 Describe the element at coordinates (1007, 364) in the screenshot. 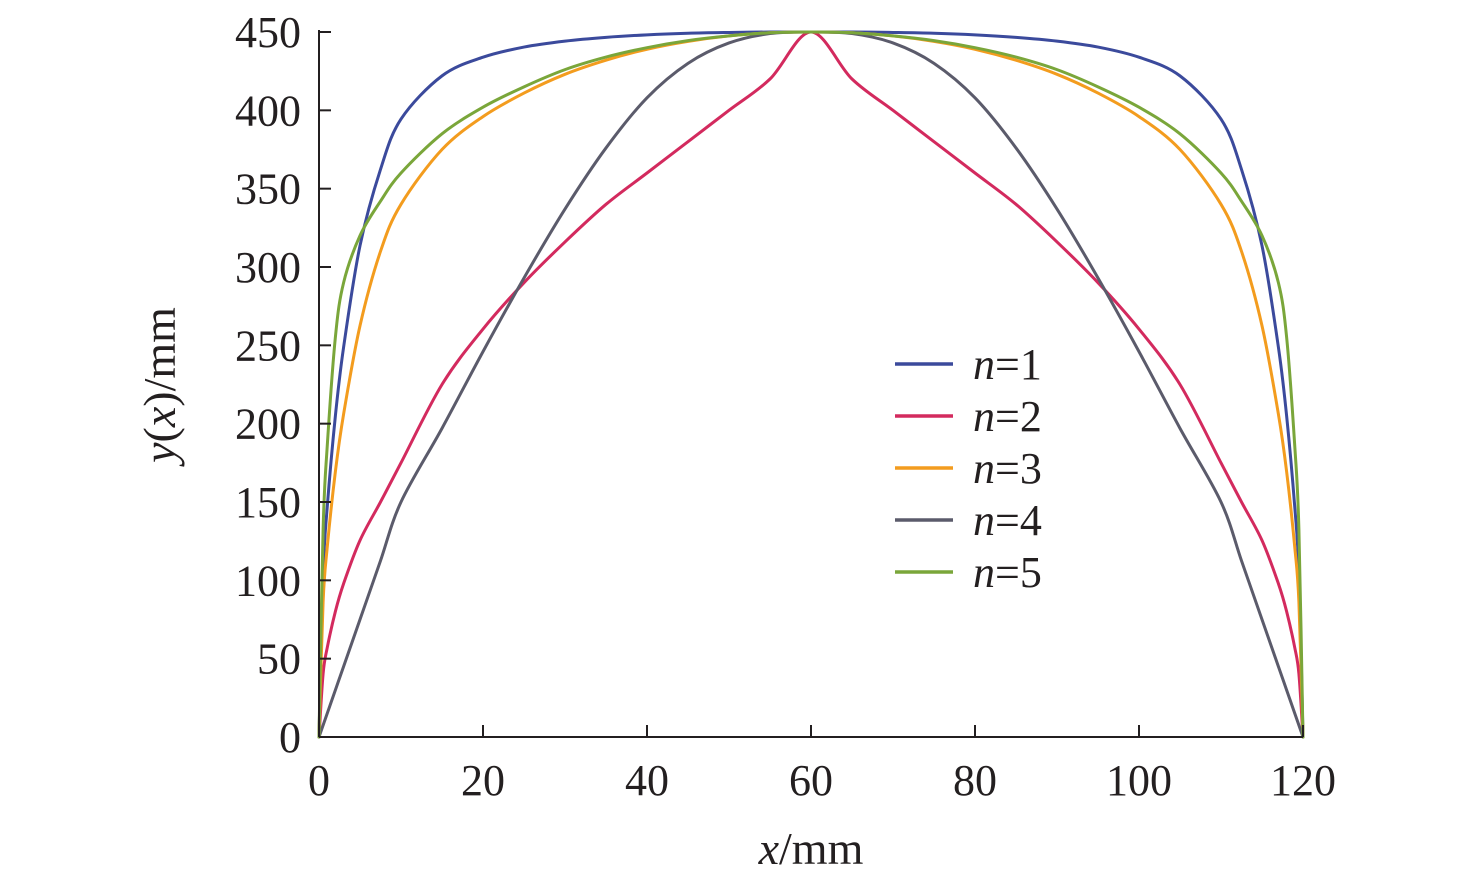

I see `legend-label: n=1` at that location.